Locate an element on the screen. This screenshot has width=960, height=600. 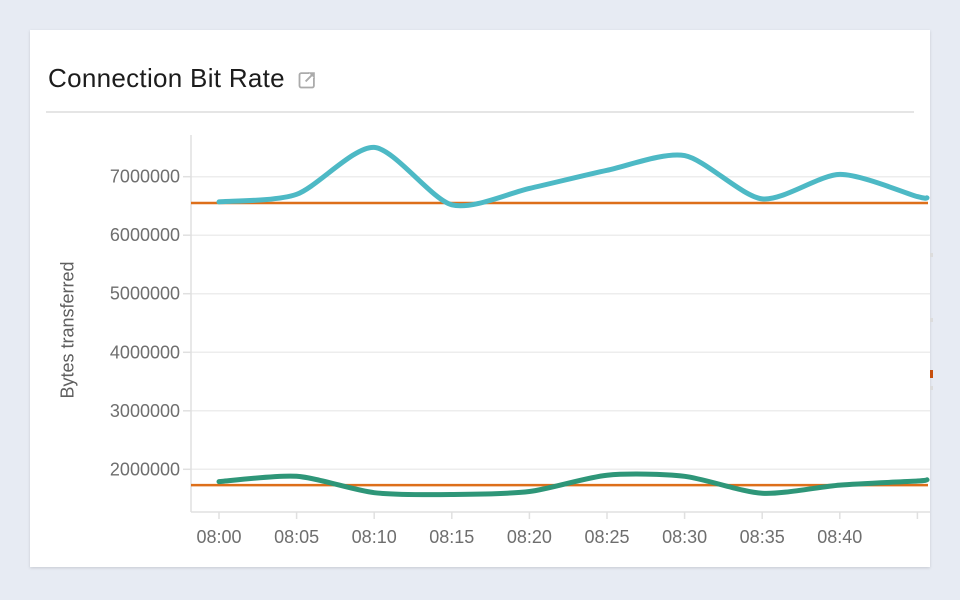
external-link-icon is located at coordinates (307, 80).